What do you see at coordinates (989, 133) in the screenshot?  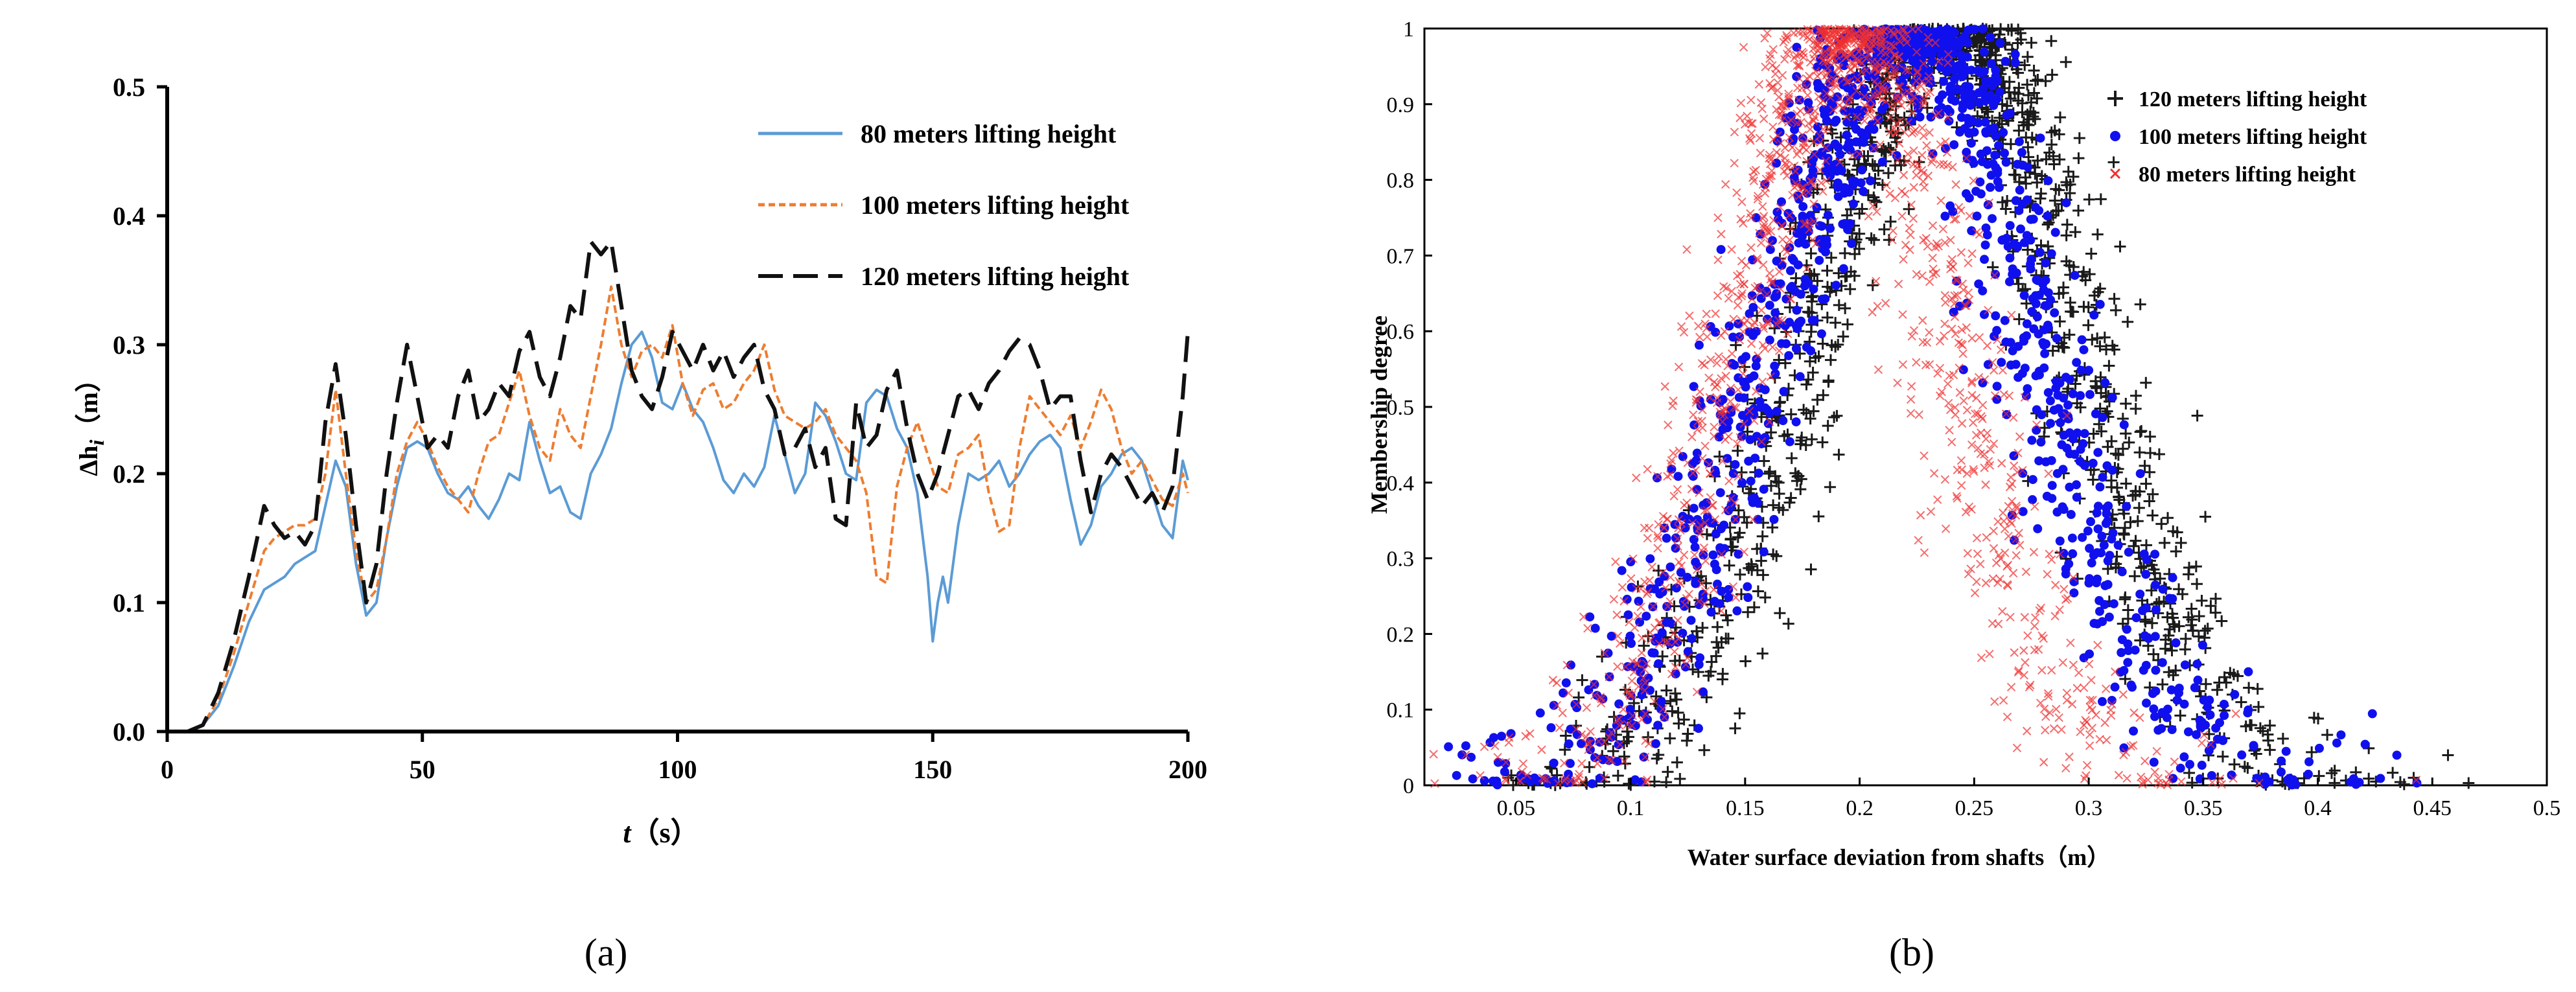 I see `legend-label-80m: 80 meters lifting height` at bounding box center [989, 133].